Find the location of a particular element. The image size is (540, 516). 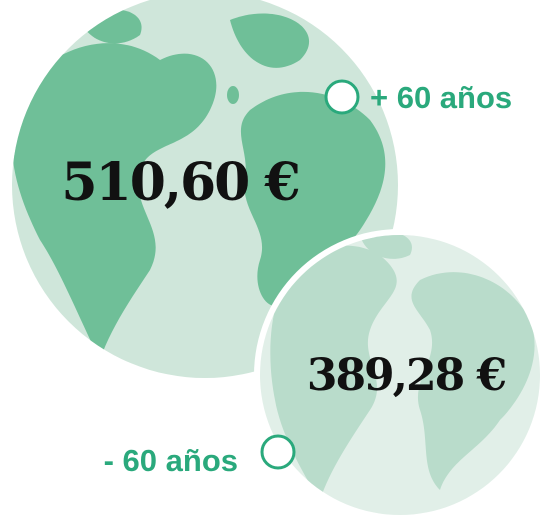

label: + 60 años is located at coordinates (441, 97).